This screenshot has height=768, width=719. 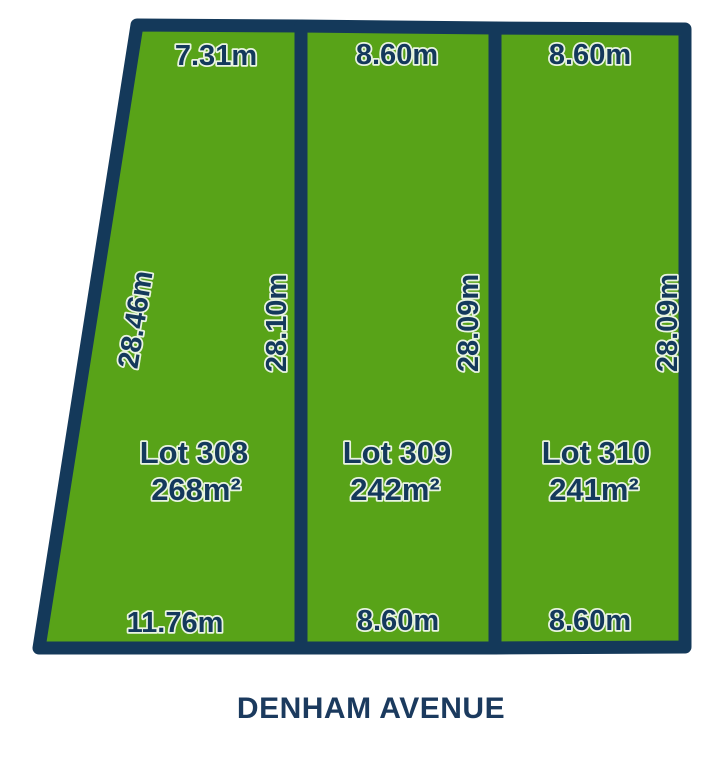 I want to click on lot-309-area: 242m², so click(x=395, y=489).